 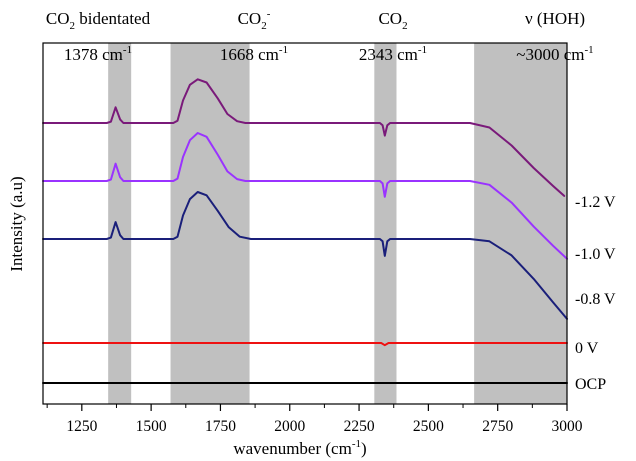 I want to click on band-label-wavenumber: 1668 cm-1, so click(x=254, y=54).